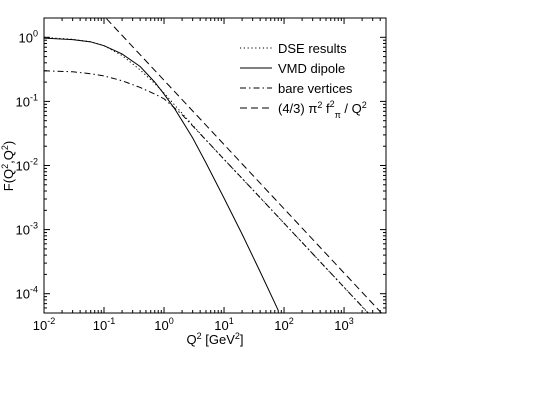 Image resolution: width=536 pixels, height=414 pixels. I want to click on y-axis-title: F(Q2,Q2), so click(8, 166).